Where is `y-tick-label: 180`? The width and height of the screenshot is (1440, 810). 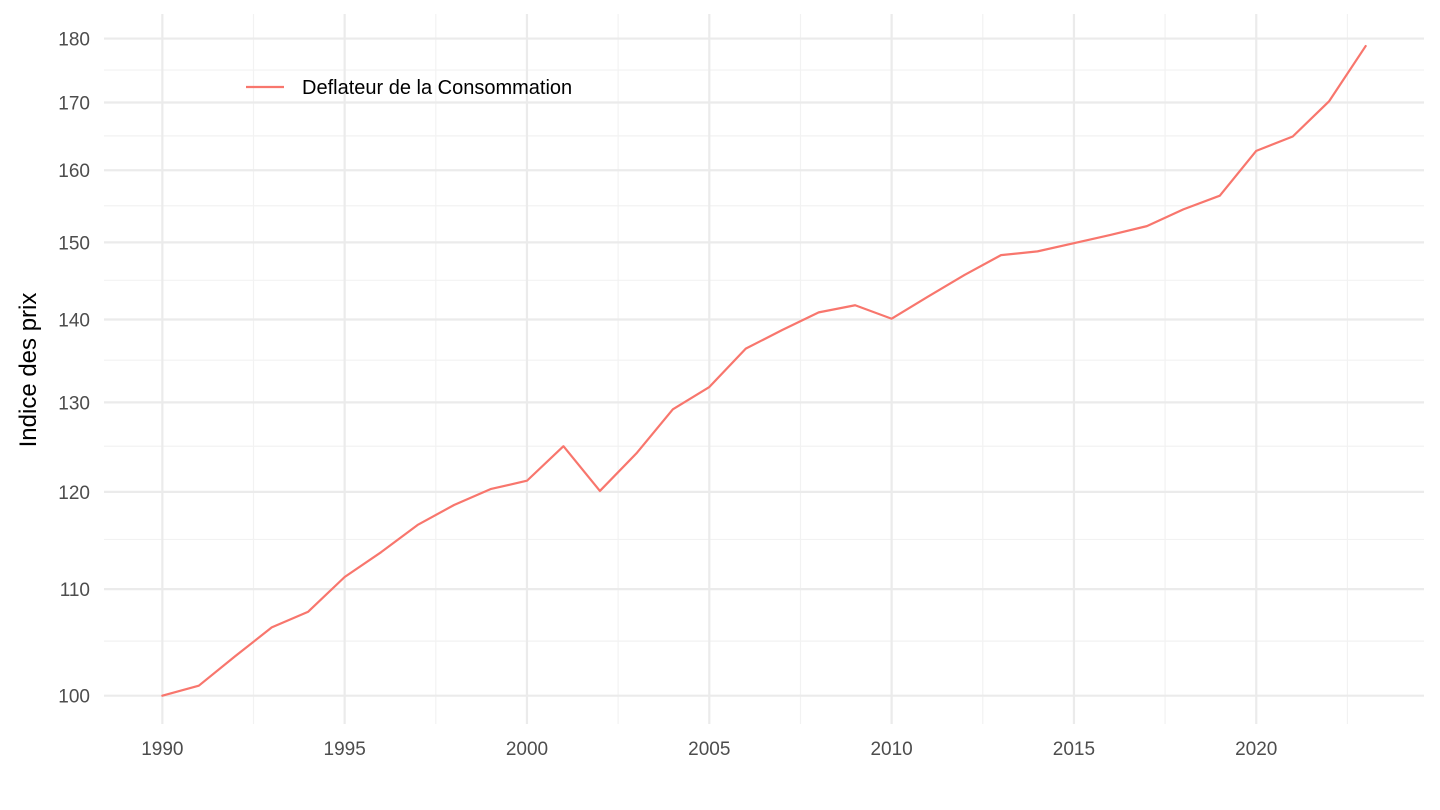 y-tick-label: 180 is located at coordinates (74, 40).